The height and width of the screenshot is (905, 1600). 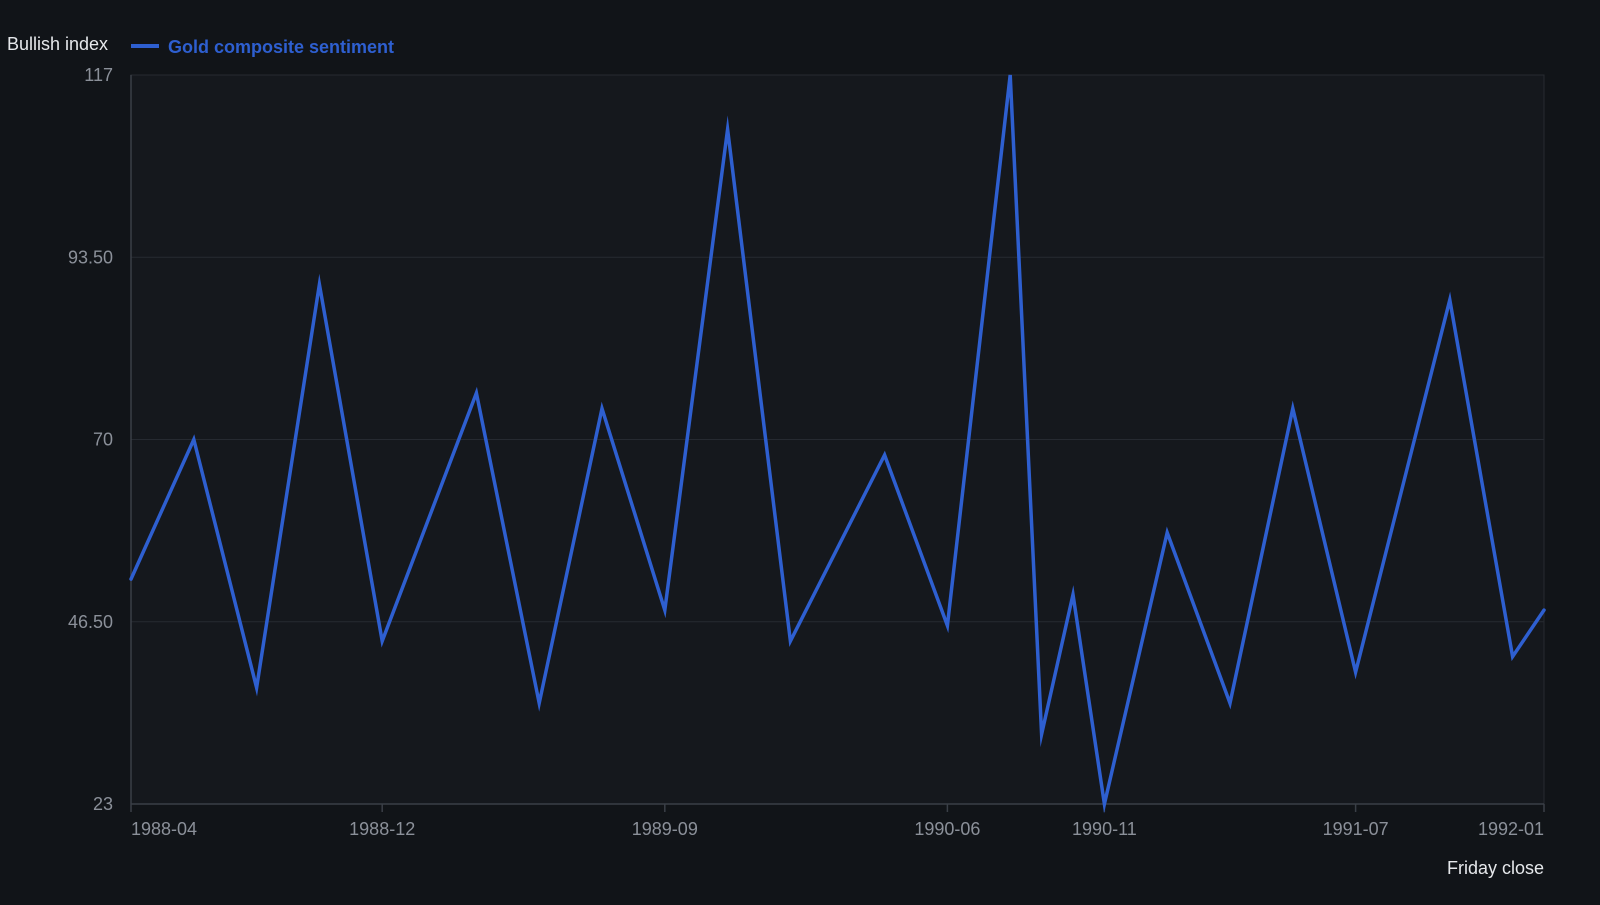 What do you see at coordinates (1356, 829) in the screenshot?
I see `x-tick-label: 1991-07` at bounding box center [1356, 829].